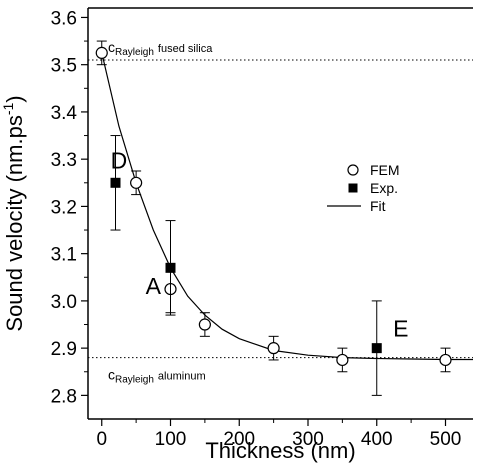  Describe the element at coordinates (239, 439) in the screenshot. I see `x-tick-label: 200` at that location.